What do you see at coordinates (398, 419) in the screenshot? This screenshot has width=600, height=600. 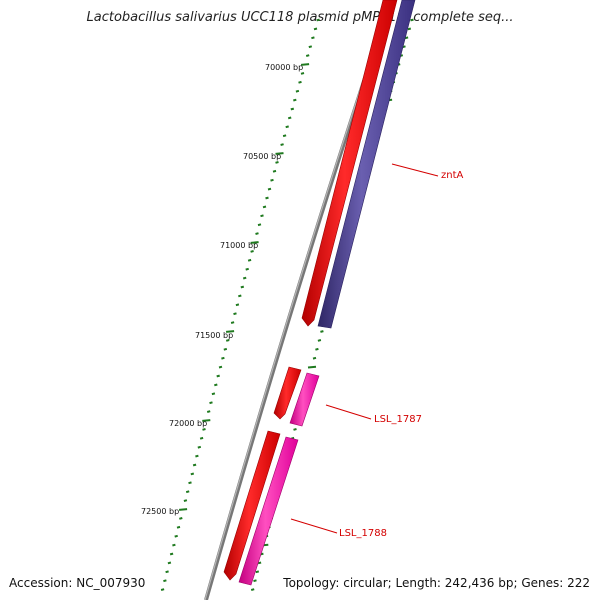 I see `gene-label-lsl-1787: LSL_1787` at bounding box center [398, 419].